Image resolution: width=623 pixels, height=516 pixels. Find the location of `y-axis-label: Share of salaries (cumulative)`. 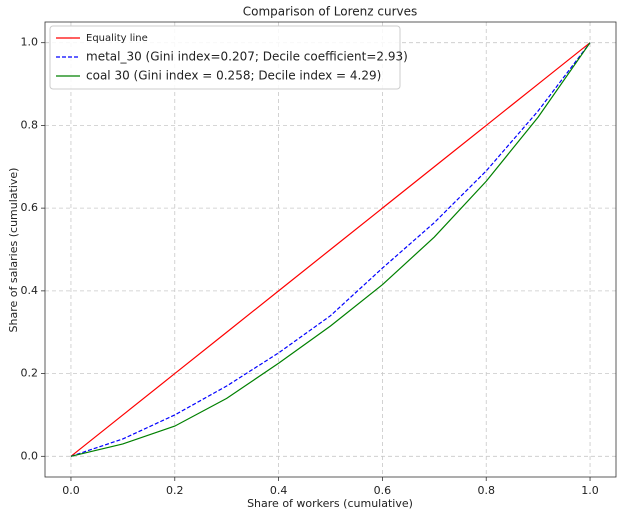

y-axis-label: Share of salaries (cumulative) is located at coordinates (13, 250).